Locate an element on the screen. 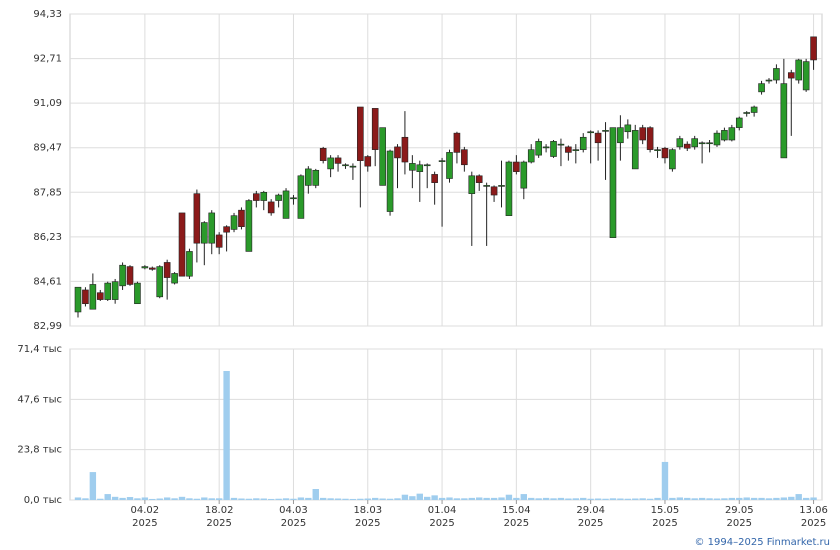  x-tick-label: 15.04 2025 is located at coordinates (516, 517).